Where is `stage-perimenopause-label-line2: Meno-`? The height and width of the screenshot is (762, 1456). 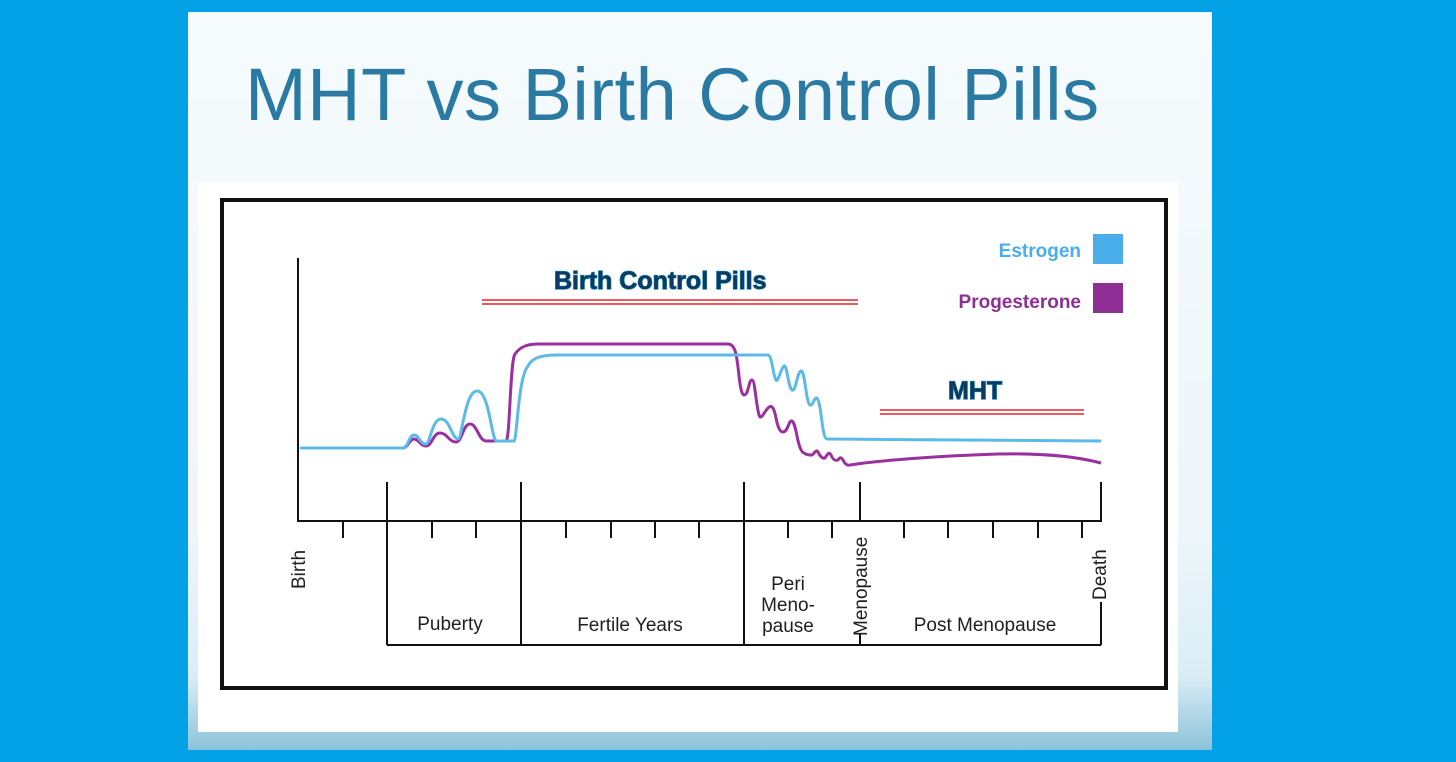
stage-perimenopause-label-line2: Meno- is located at coordinates (788, 605).